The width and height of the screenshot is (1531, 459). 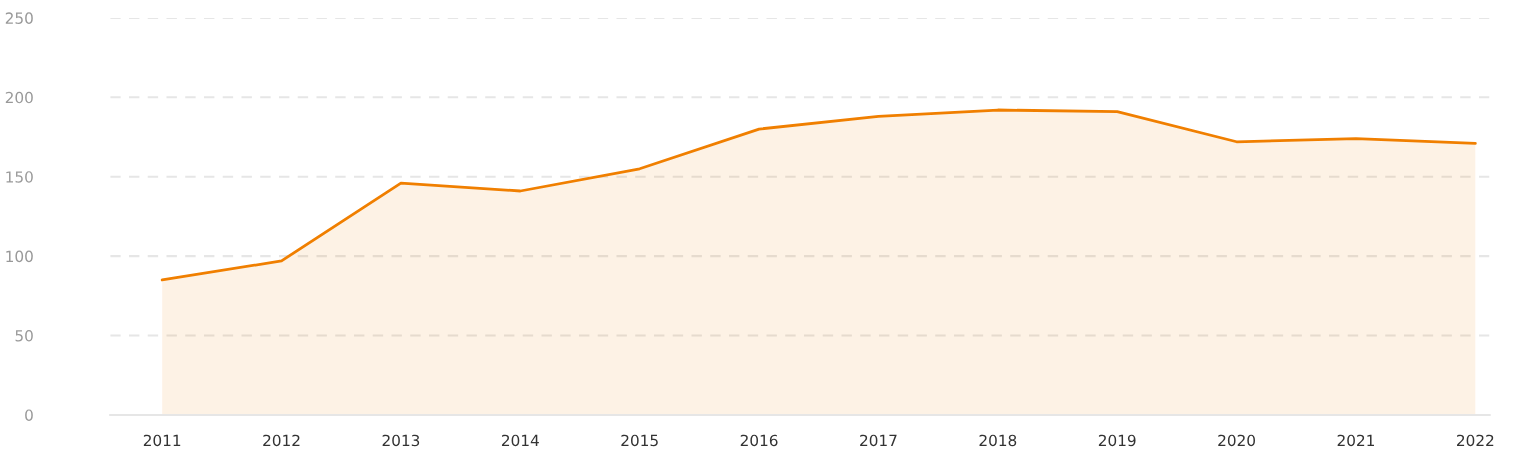 I want to click on x-tick-label: 2011, so click(x=162, y=440).